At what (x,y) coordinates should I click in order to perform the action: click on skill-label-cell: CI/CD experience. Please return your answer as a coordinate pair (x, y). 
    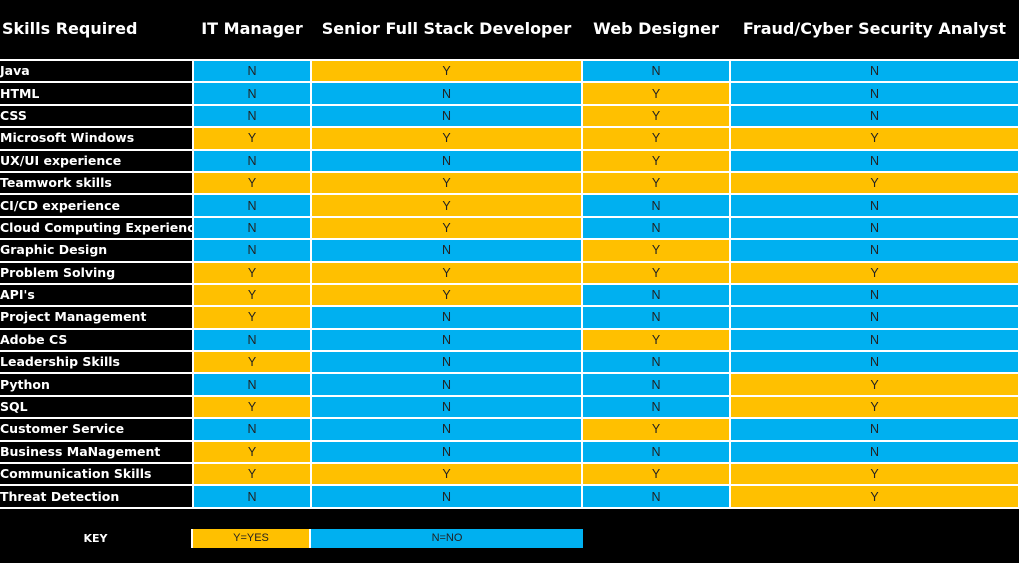
    Looking at the image, I should click on (97, 206).